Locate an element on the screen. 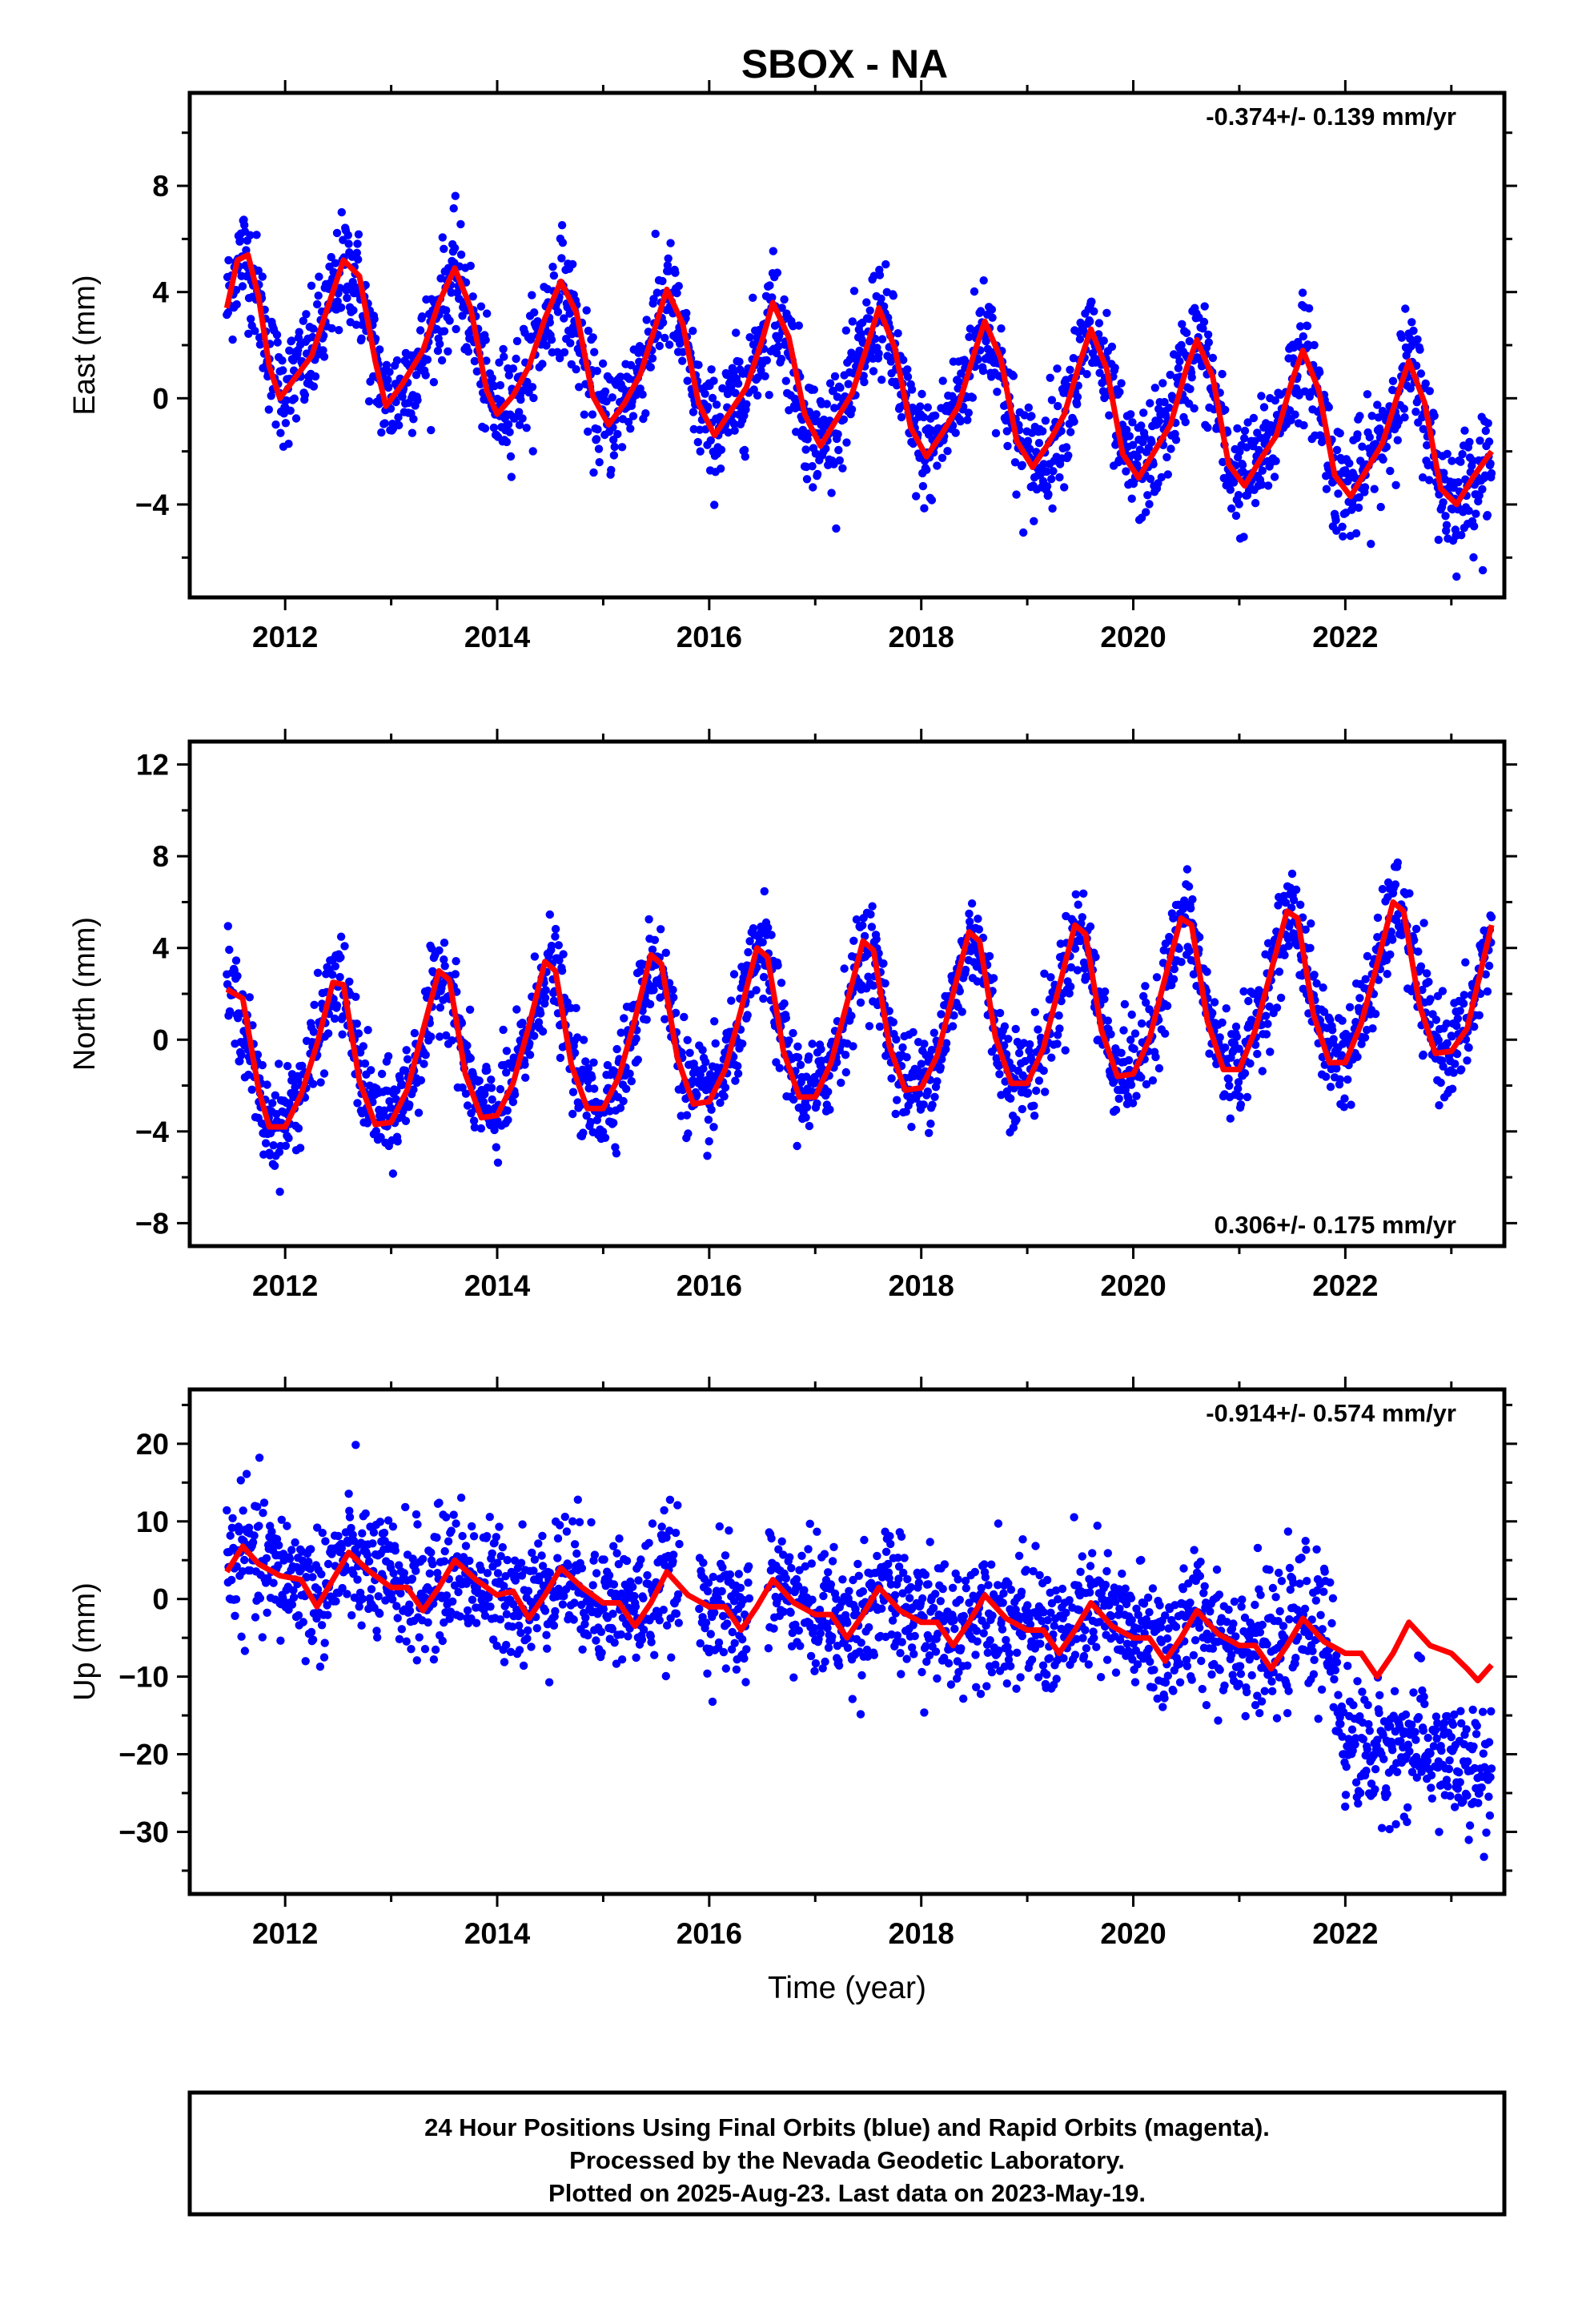 This screenshot has width=1582, height=2324. x-tick-label: 2016 is located at coordinates (710, 637).